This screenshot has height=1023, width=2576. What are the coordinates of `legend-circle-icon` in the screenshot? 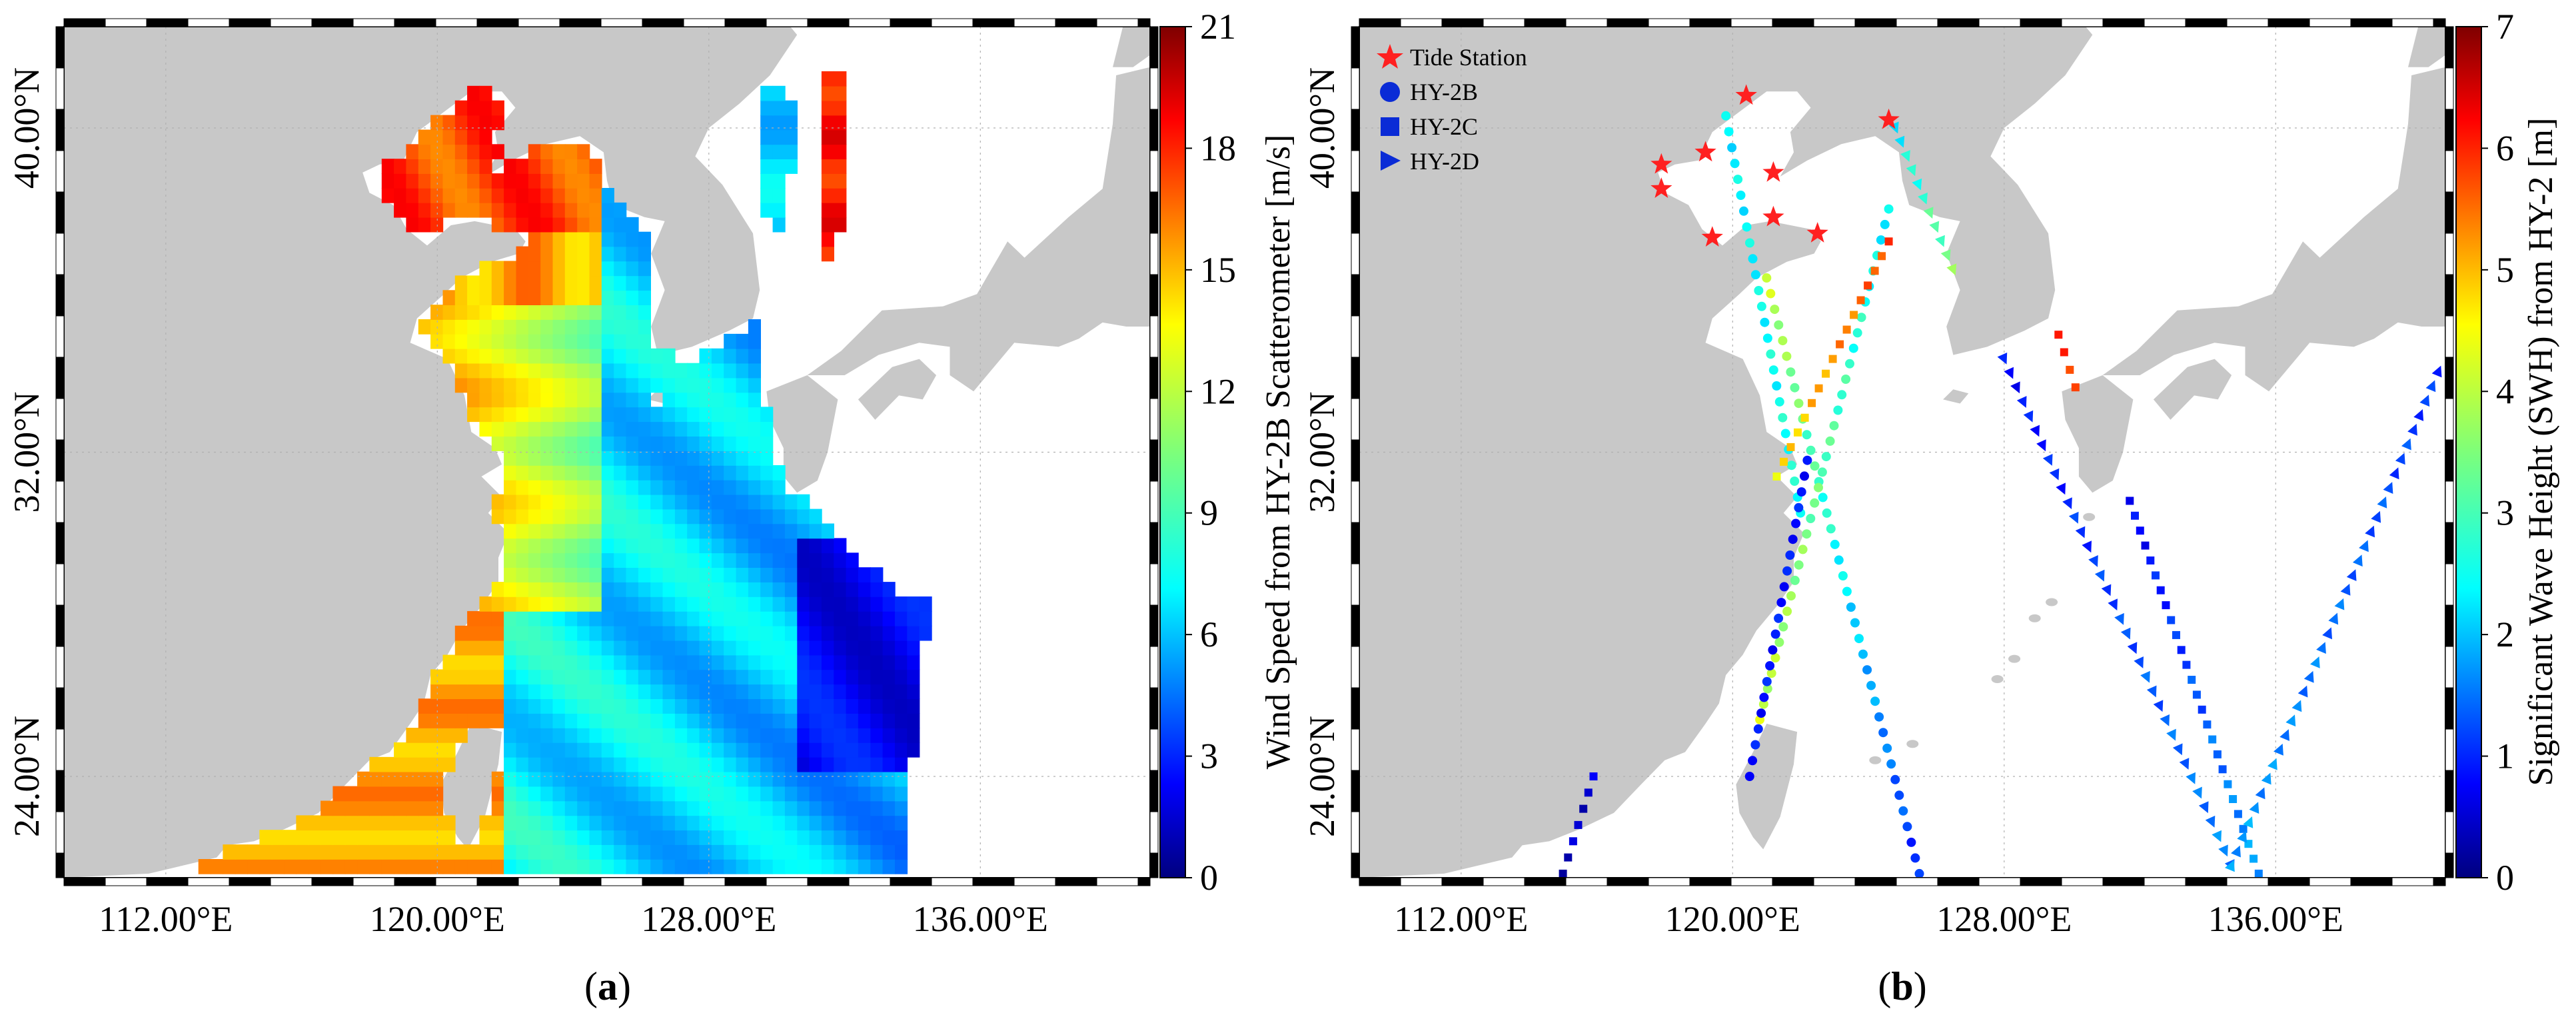 It's located at (1390, 92).